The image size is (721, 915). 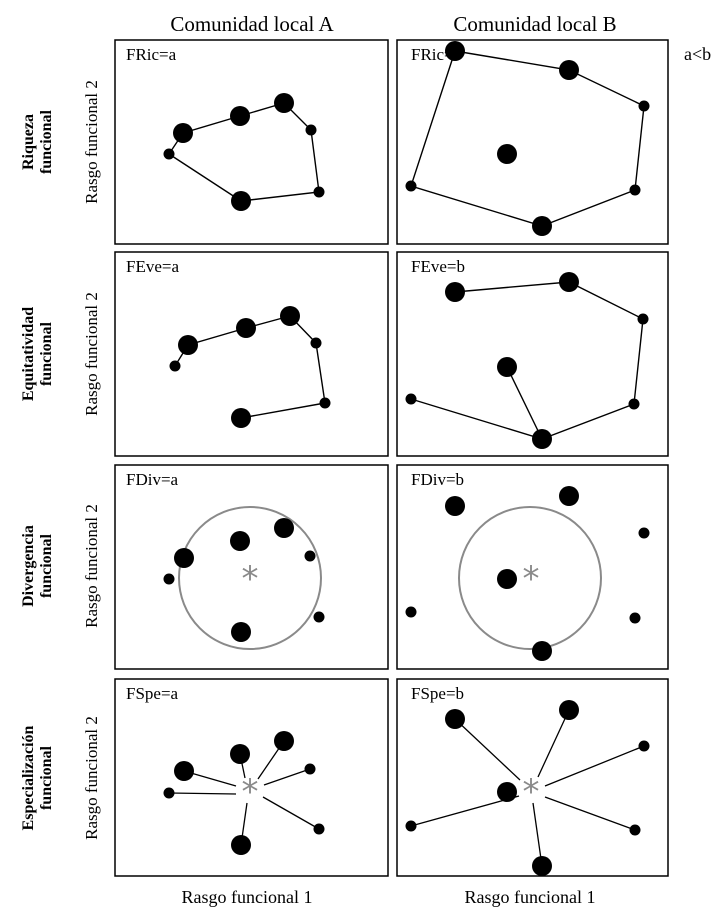 I want to click on panel-fdiv-b: FDiv=b *, so click(x=532, y=567).